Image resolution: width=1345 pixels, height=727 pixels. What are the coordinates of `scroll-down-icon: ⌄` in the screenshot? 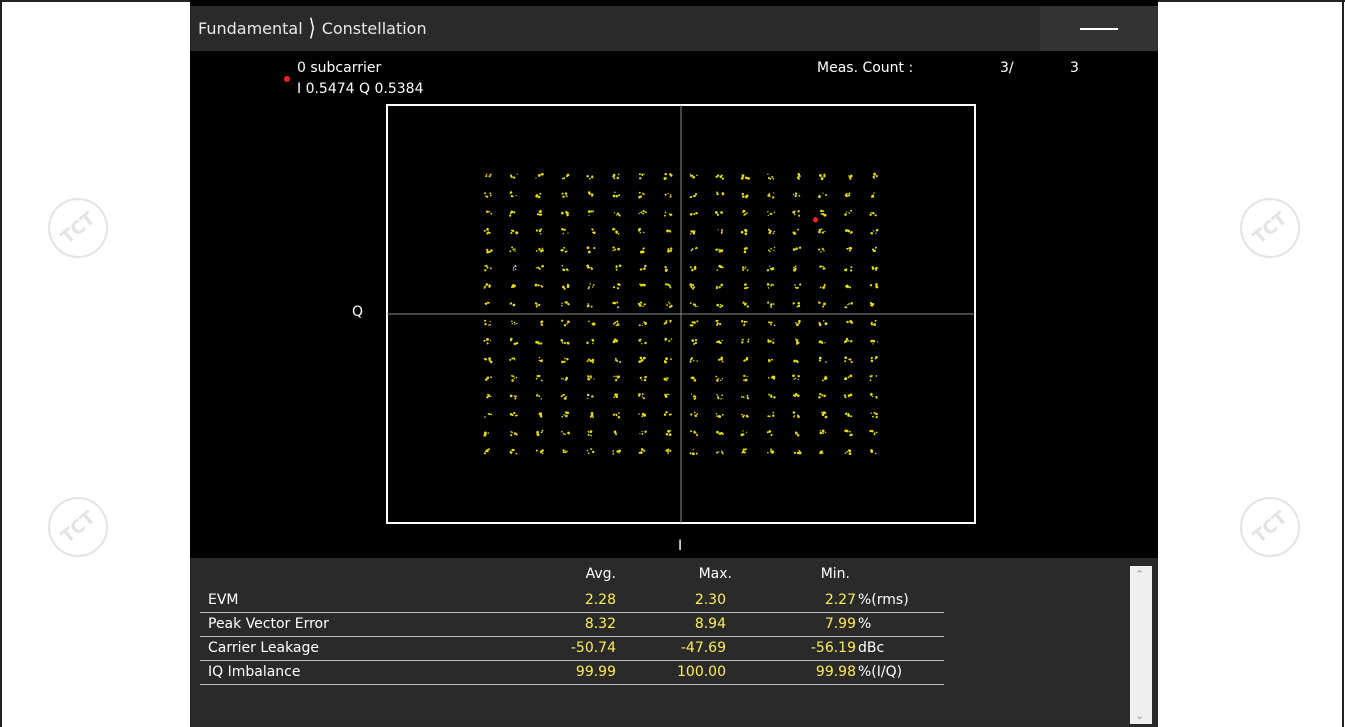 It's located at (1140, 715).